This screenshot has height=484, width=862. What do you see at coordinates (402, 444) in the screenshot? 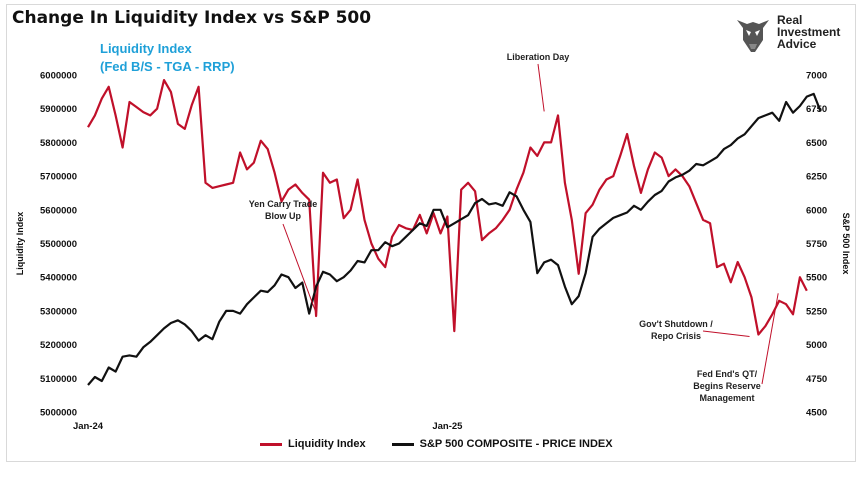
I see `legend-swatch-sp500` at bounding box center [402, 444].